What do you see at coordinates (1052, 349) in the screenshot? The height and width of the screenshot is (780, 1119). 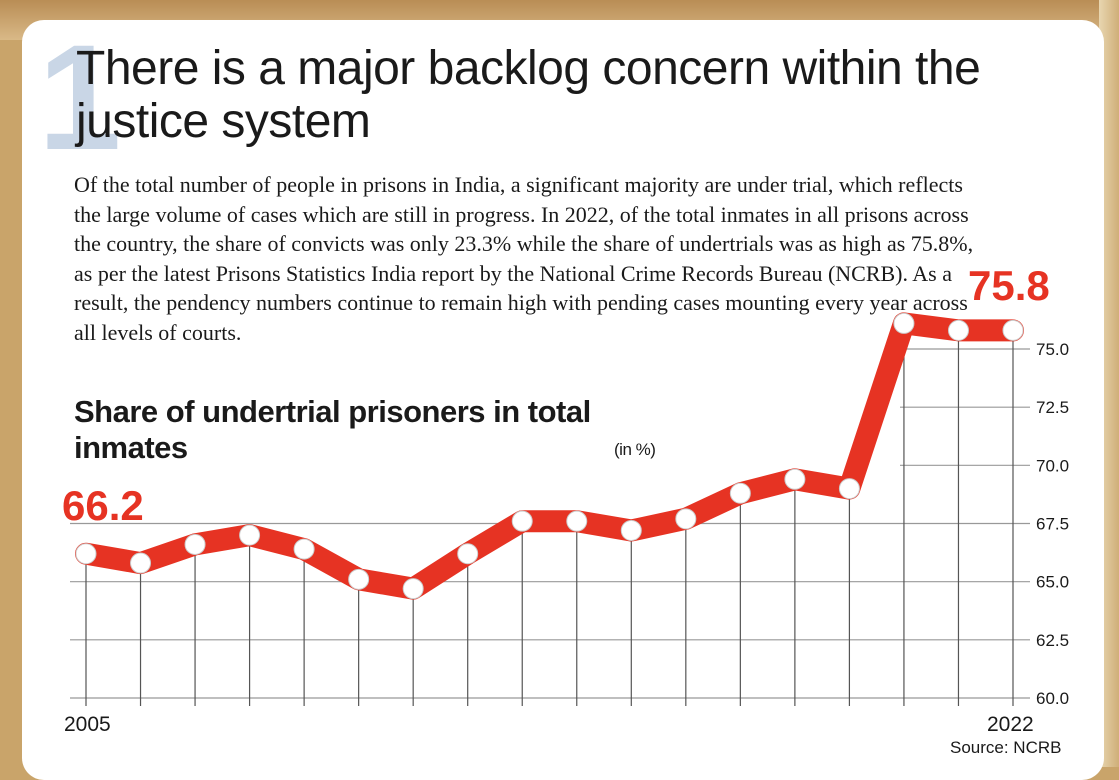 I see `y-tick-label: 75.0` at bounding box center [1052, 349].